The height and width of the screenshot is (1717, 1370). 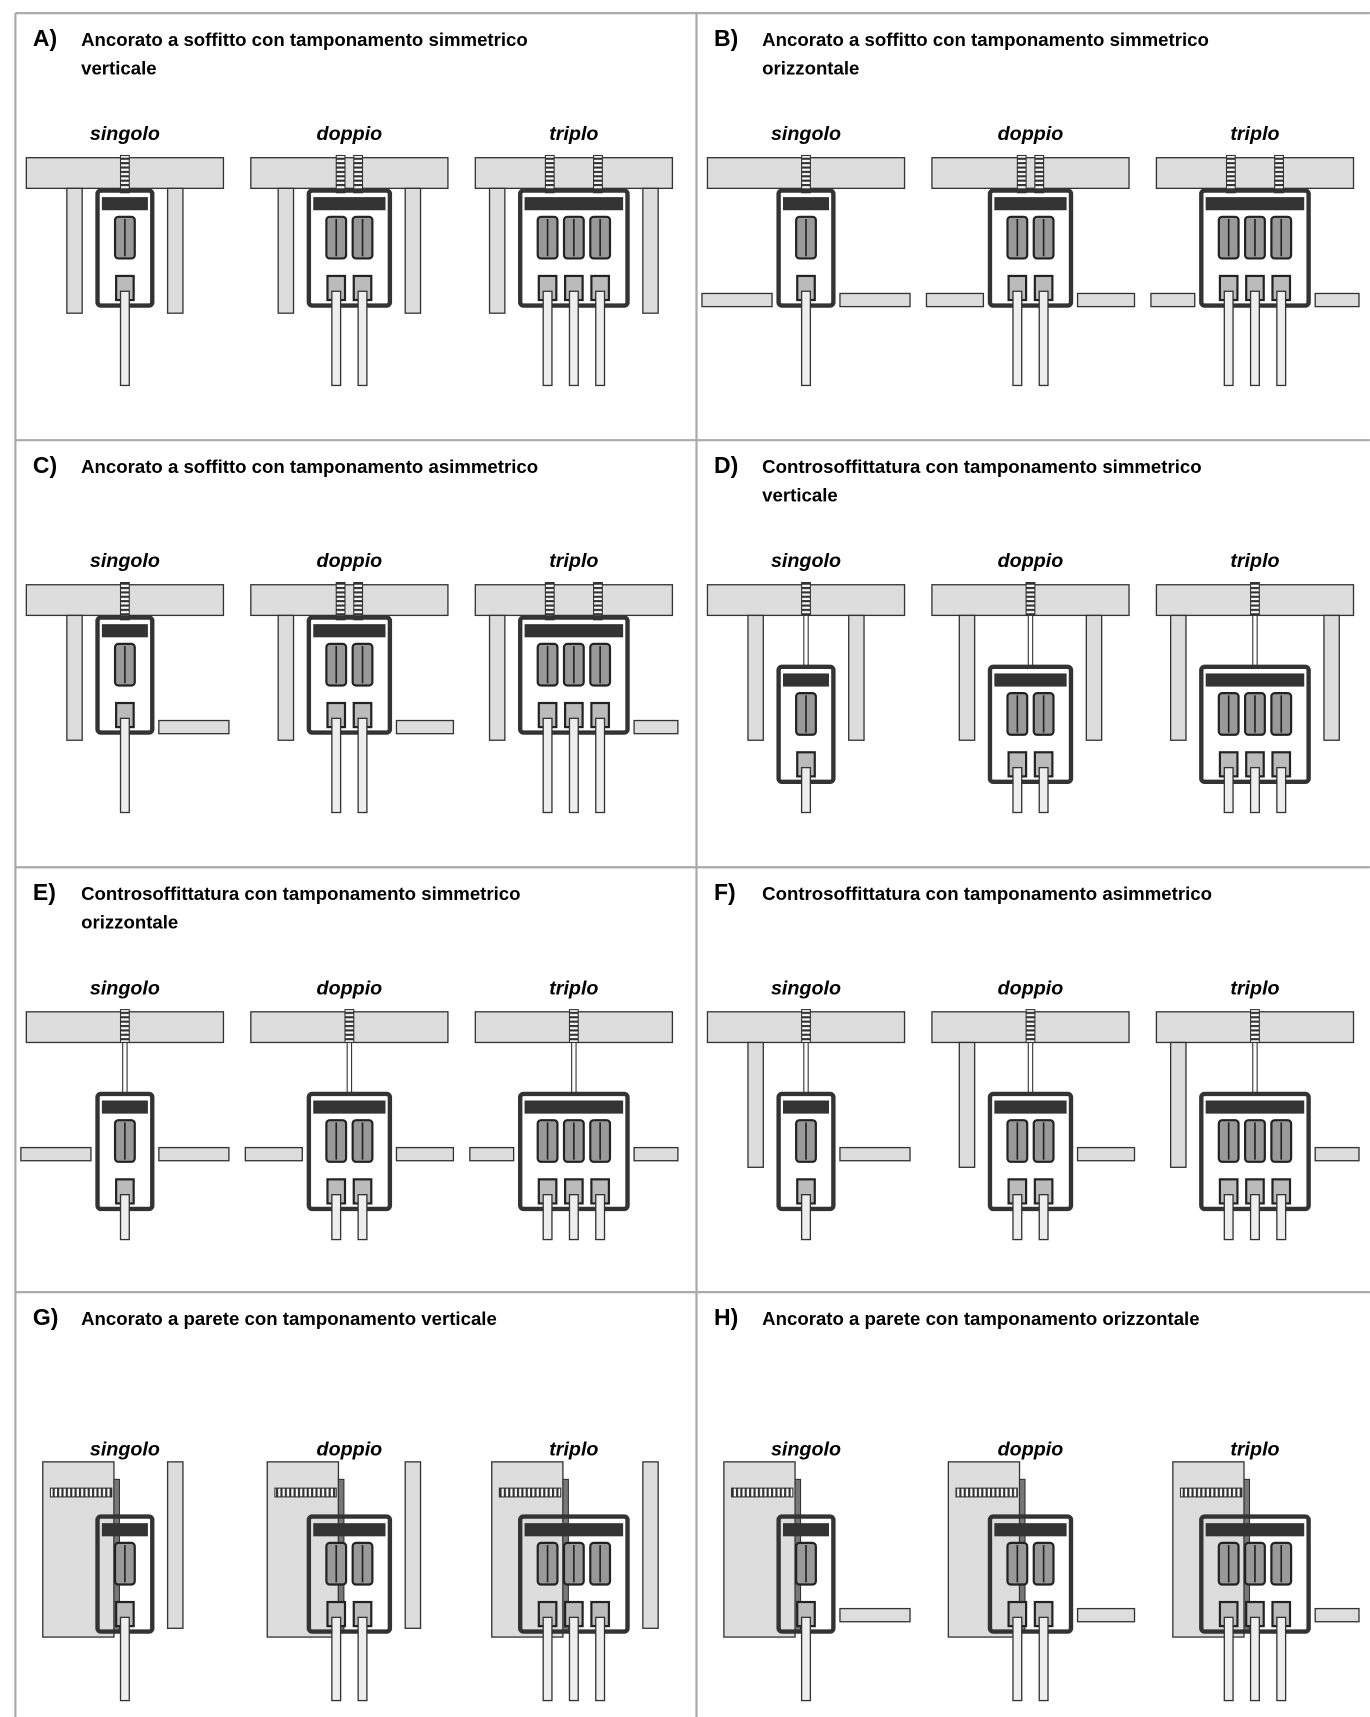 What do you see at coordinates (725, 892) in the screenshot?
I see `panel-letter: F)` at bounding box center [725, 892].